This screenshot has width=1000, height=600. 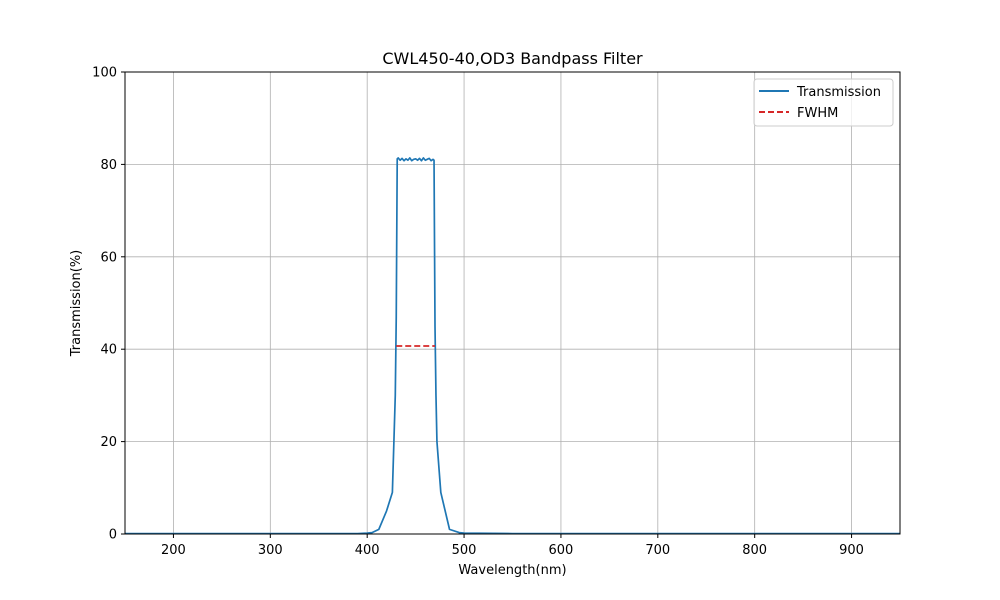 I want to click on y-tick-label: 80, so click(x=108, y=165).